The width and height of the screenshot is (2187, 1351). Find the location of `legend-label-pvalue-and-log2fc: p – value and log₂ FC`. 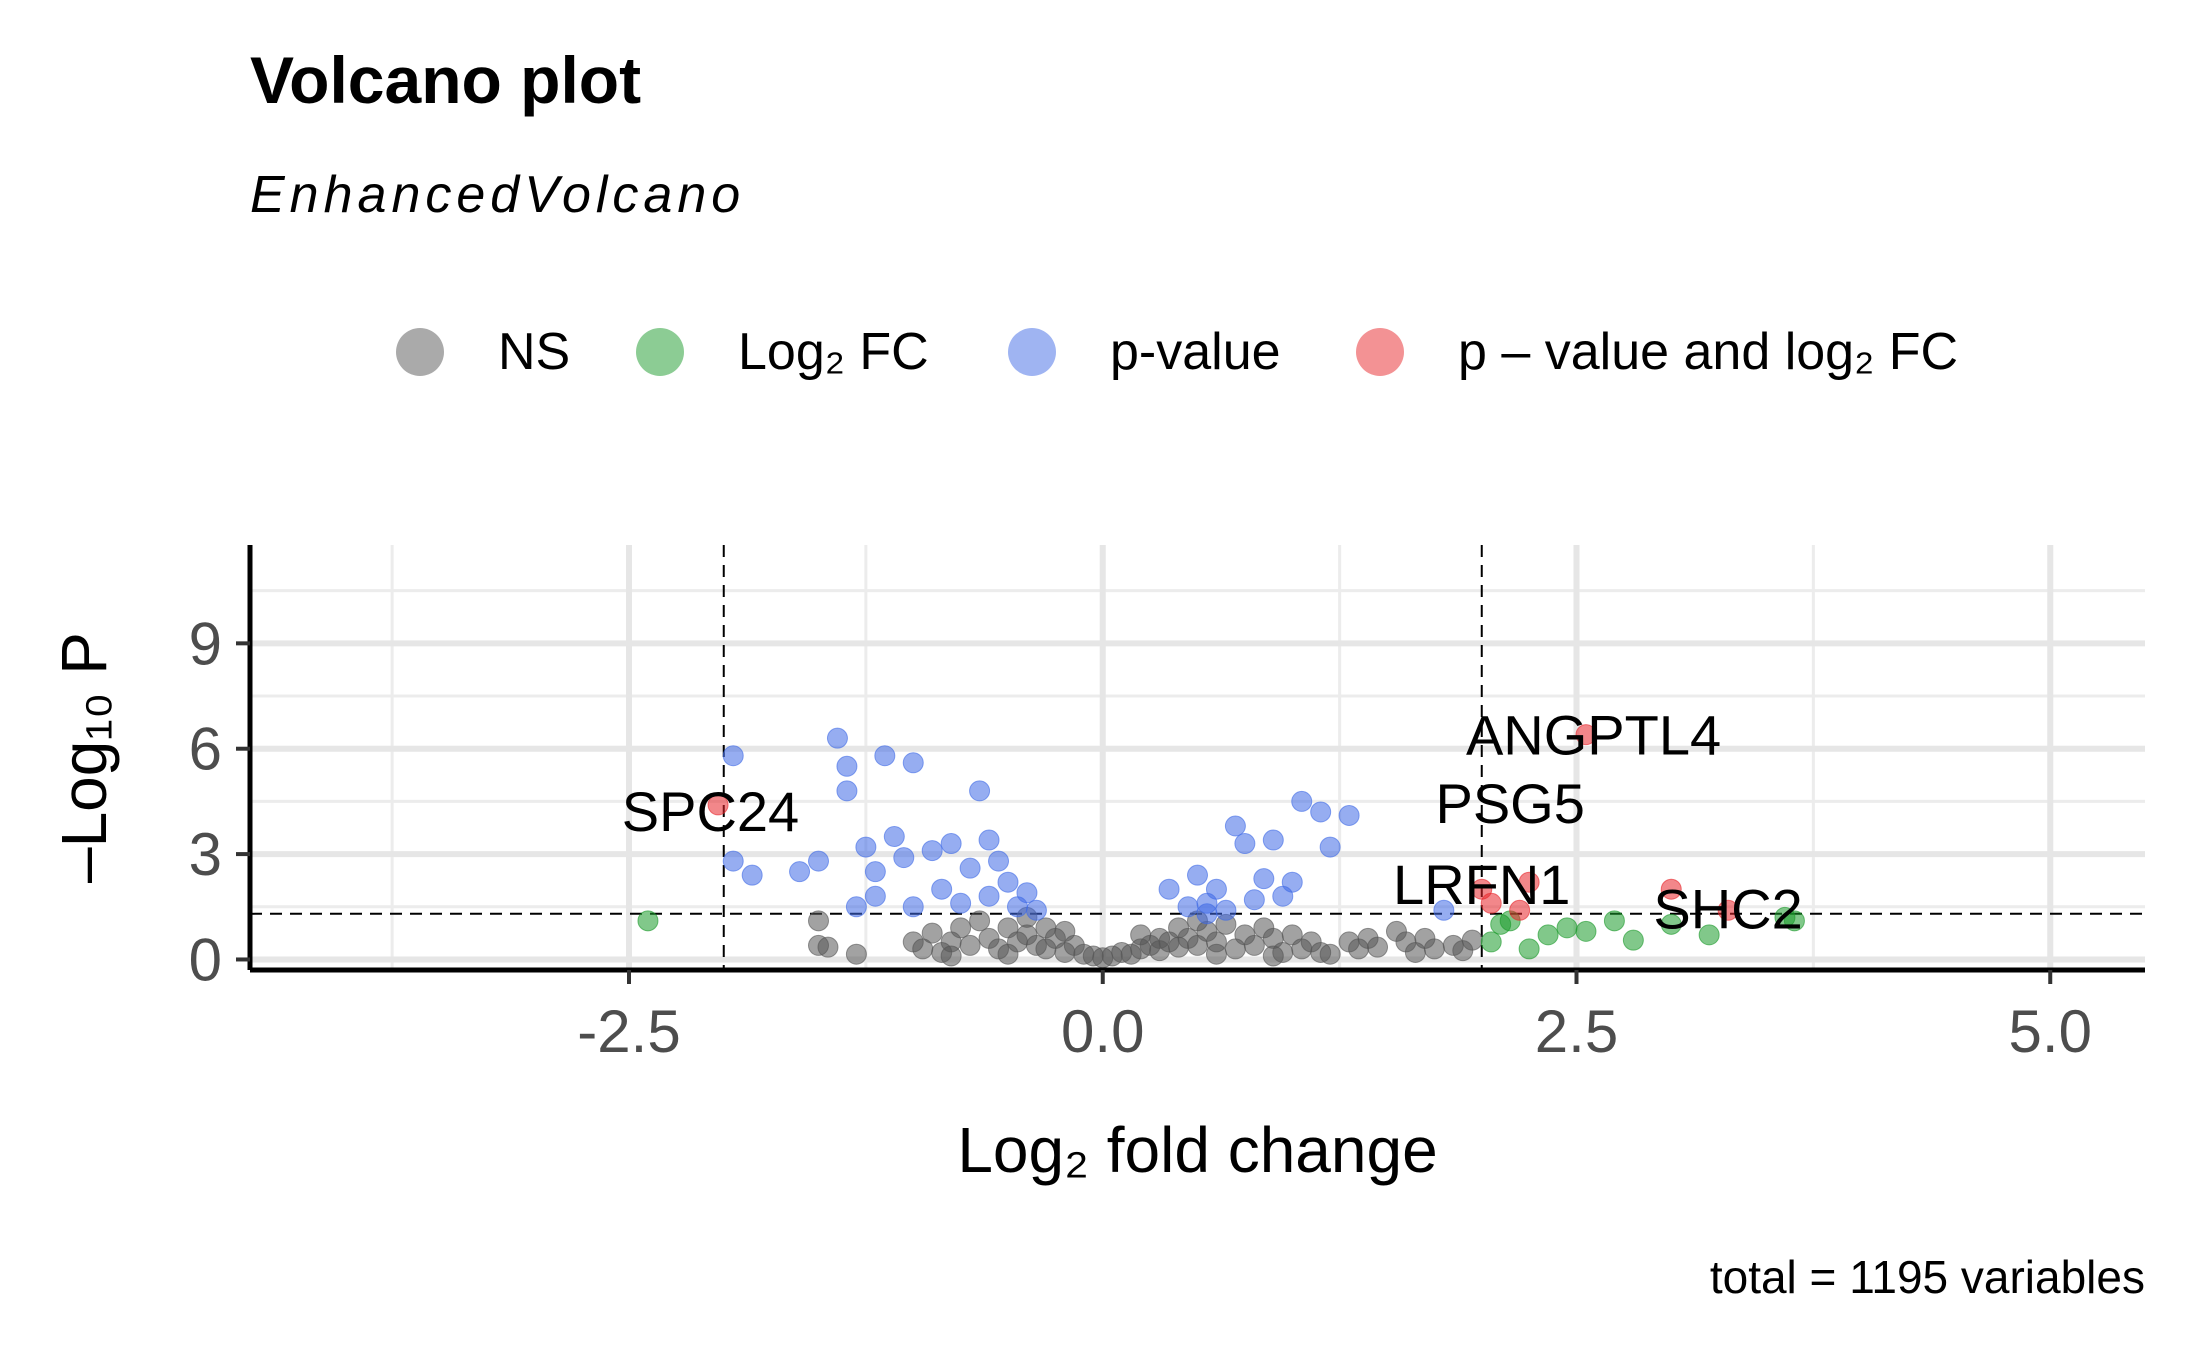

legend-label-pvalue-and-log2fc: p – value and log₂ FC is located at coordinates (1708, 352).